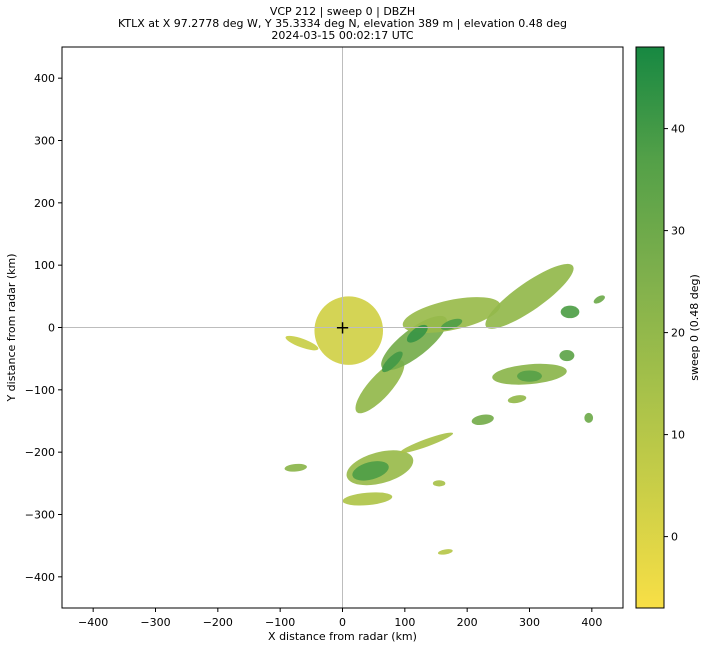 The height and width of the screenshot is (649, 708). I want to click on colorbar-tick-label: 10, so click(678, 435).